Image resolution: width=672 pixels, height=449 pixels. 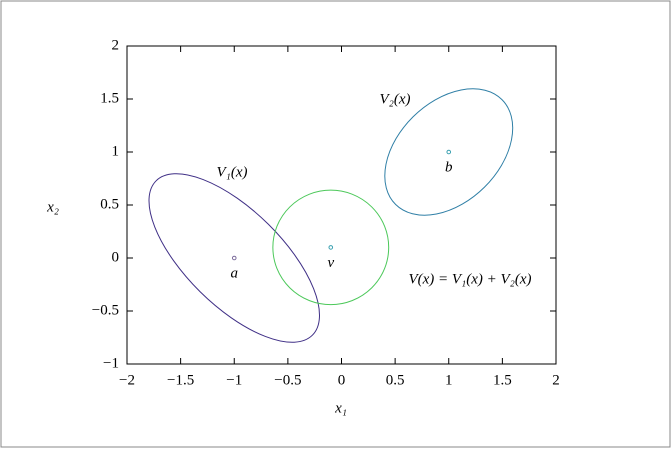 I want to click on level-set-label: V₂(x), so click(x=394, y=99).